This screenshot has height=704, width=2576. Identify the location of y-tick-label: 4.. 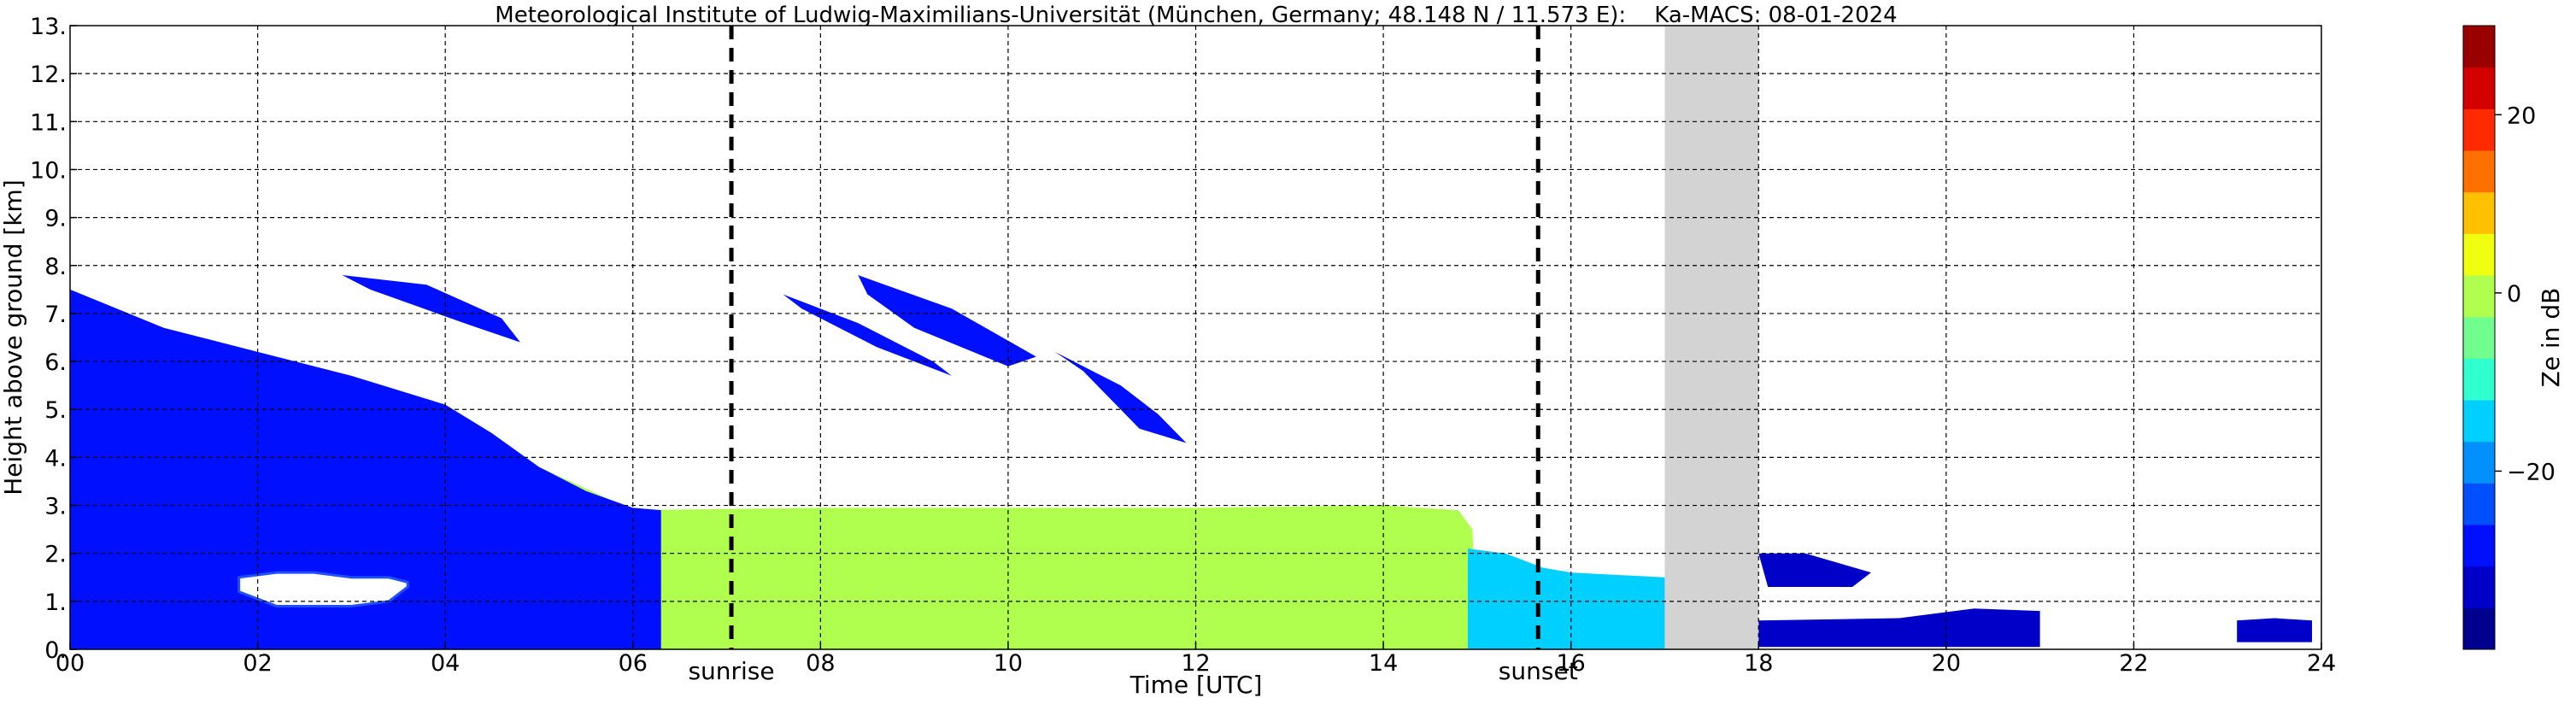
(55, 458).